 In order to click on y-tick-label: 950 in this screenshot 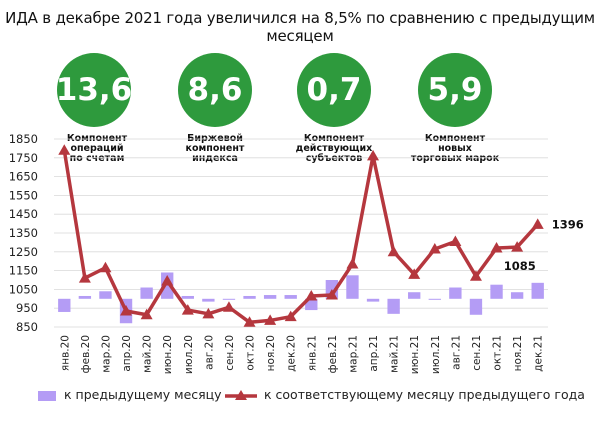, I will do `click(27, 308)`.